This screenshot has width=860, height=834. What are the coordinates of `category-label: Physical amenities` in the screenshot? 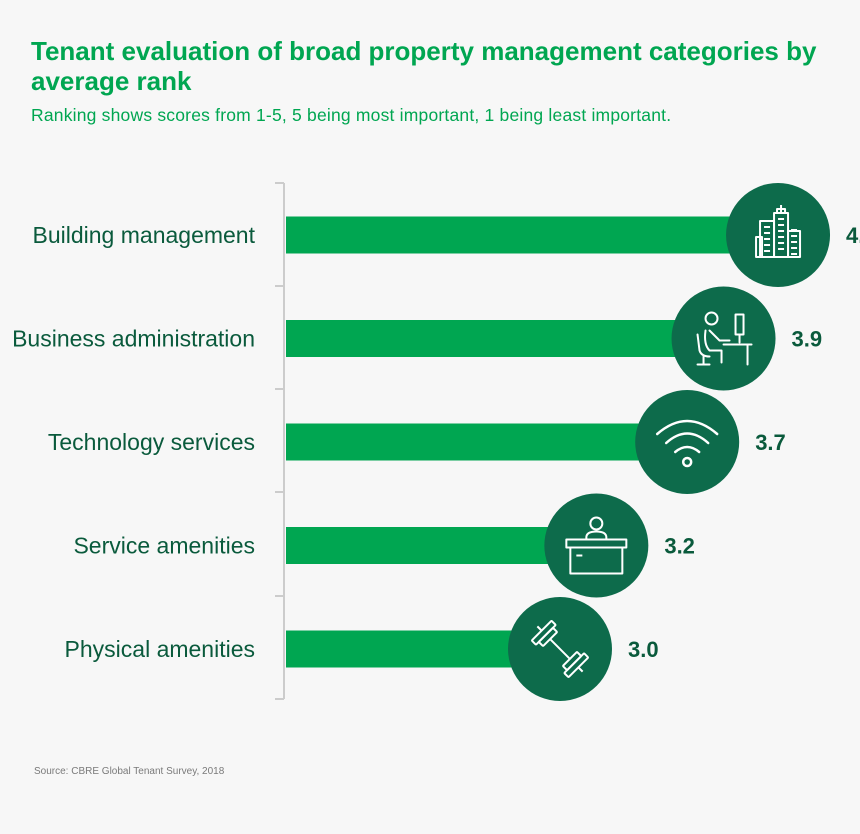 It's located at (160, 649).